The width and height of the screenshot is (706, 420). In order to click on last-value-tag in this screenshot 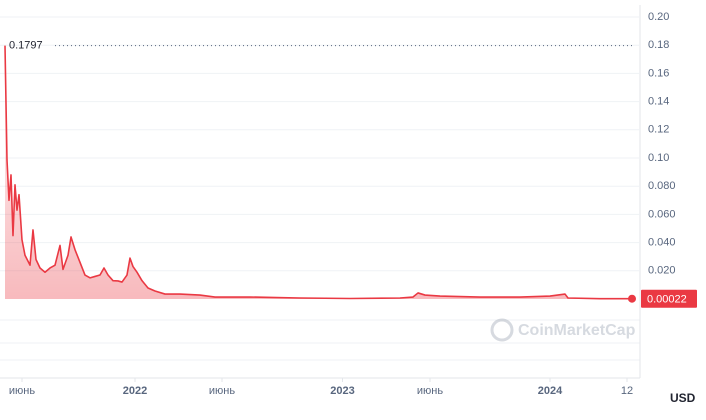, I will do `click(669, 298)`.